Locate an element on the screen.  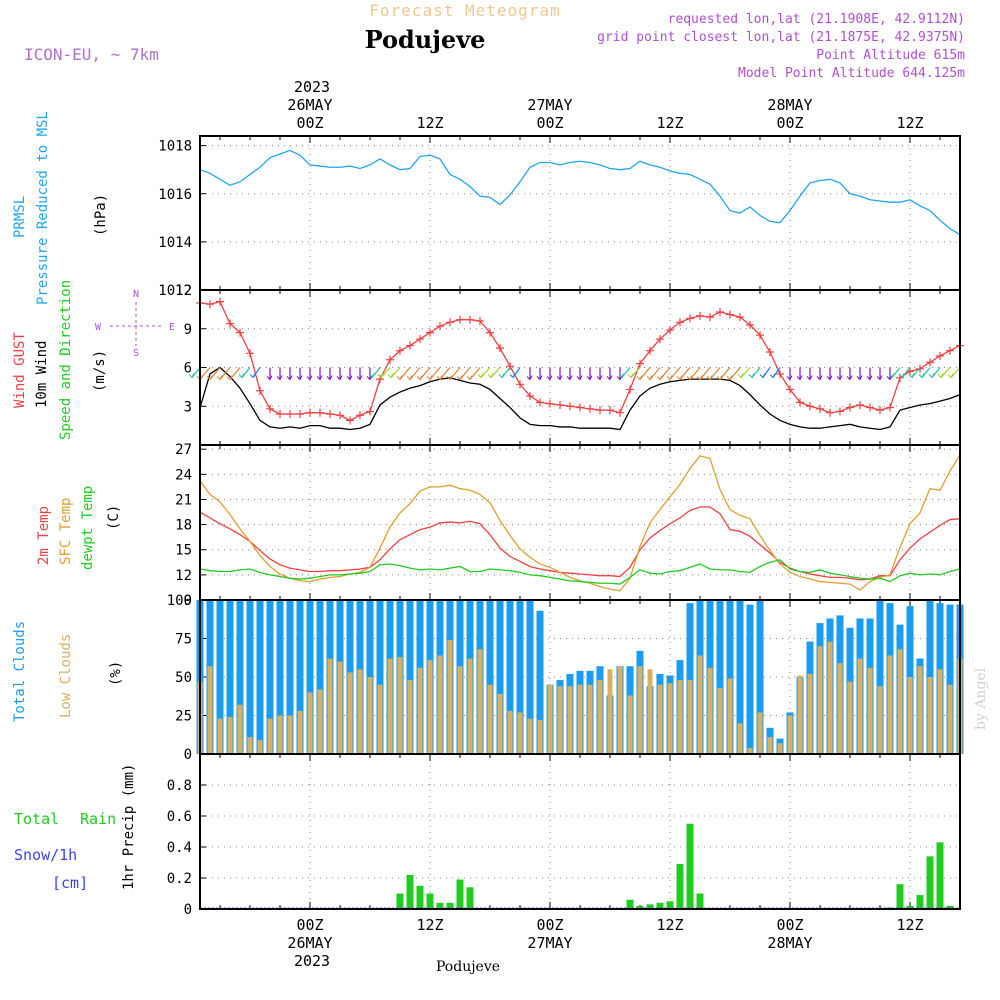
pressure-ytick-label: 1014 is located at coordinates (175, 243).